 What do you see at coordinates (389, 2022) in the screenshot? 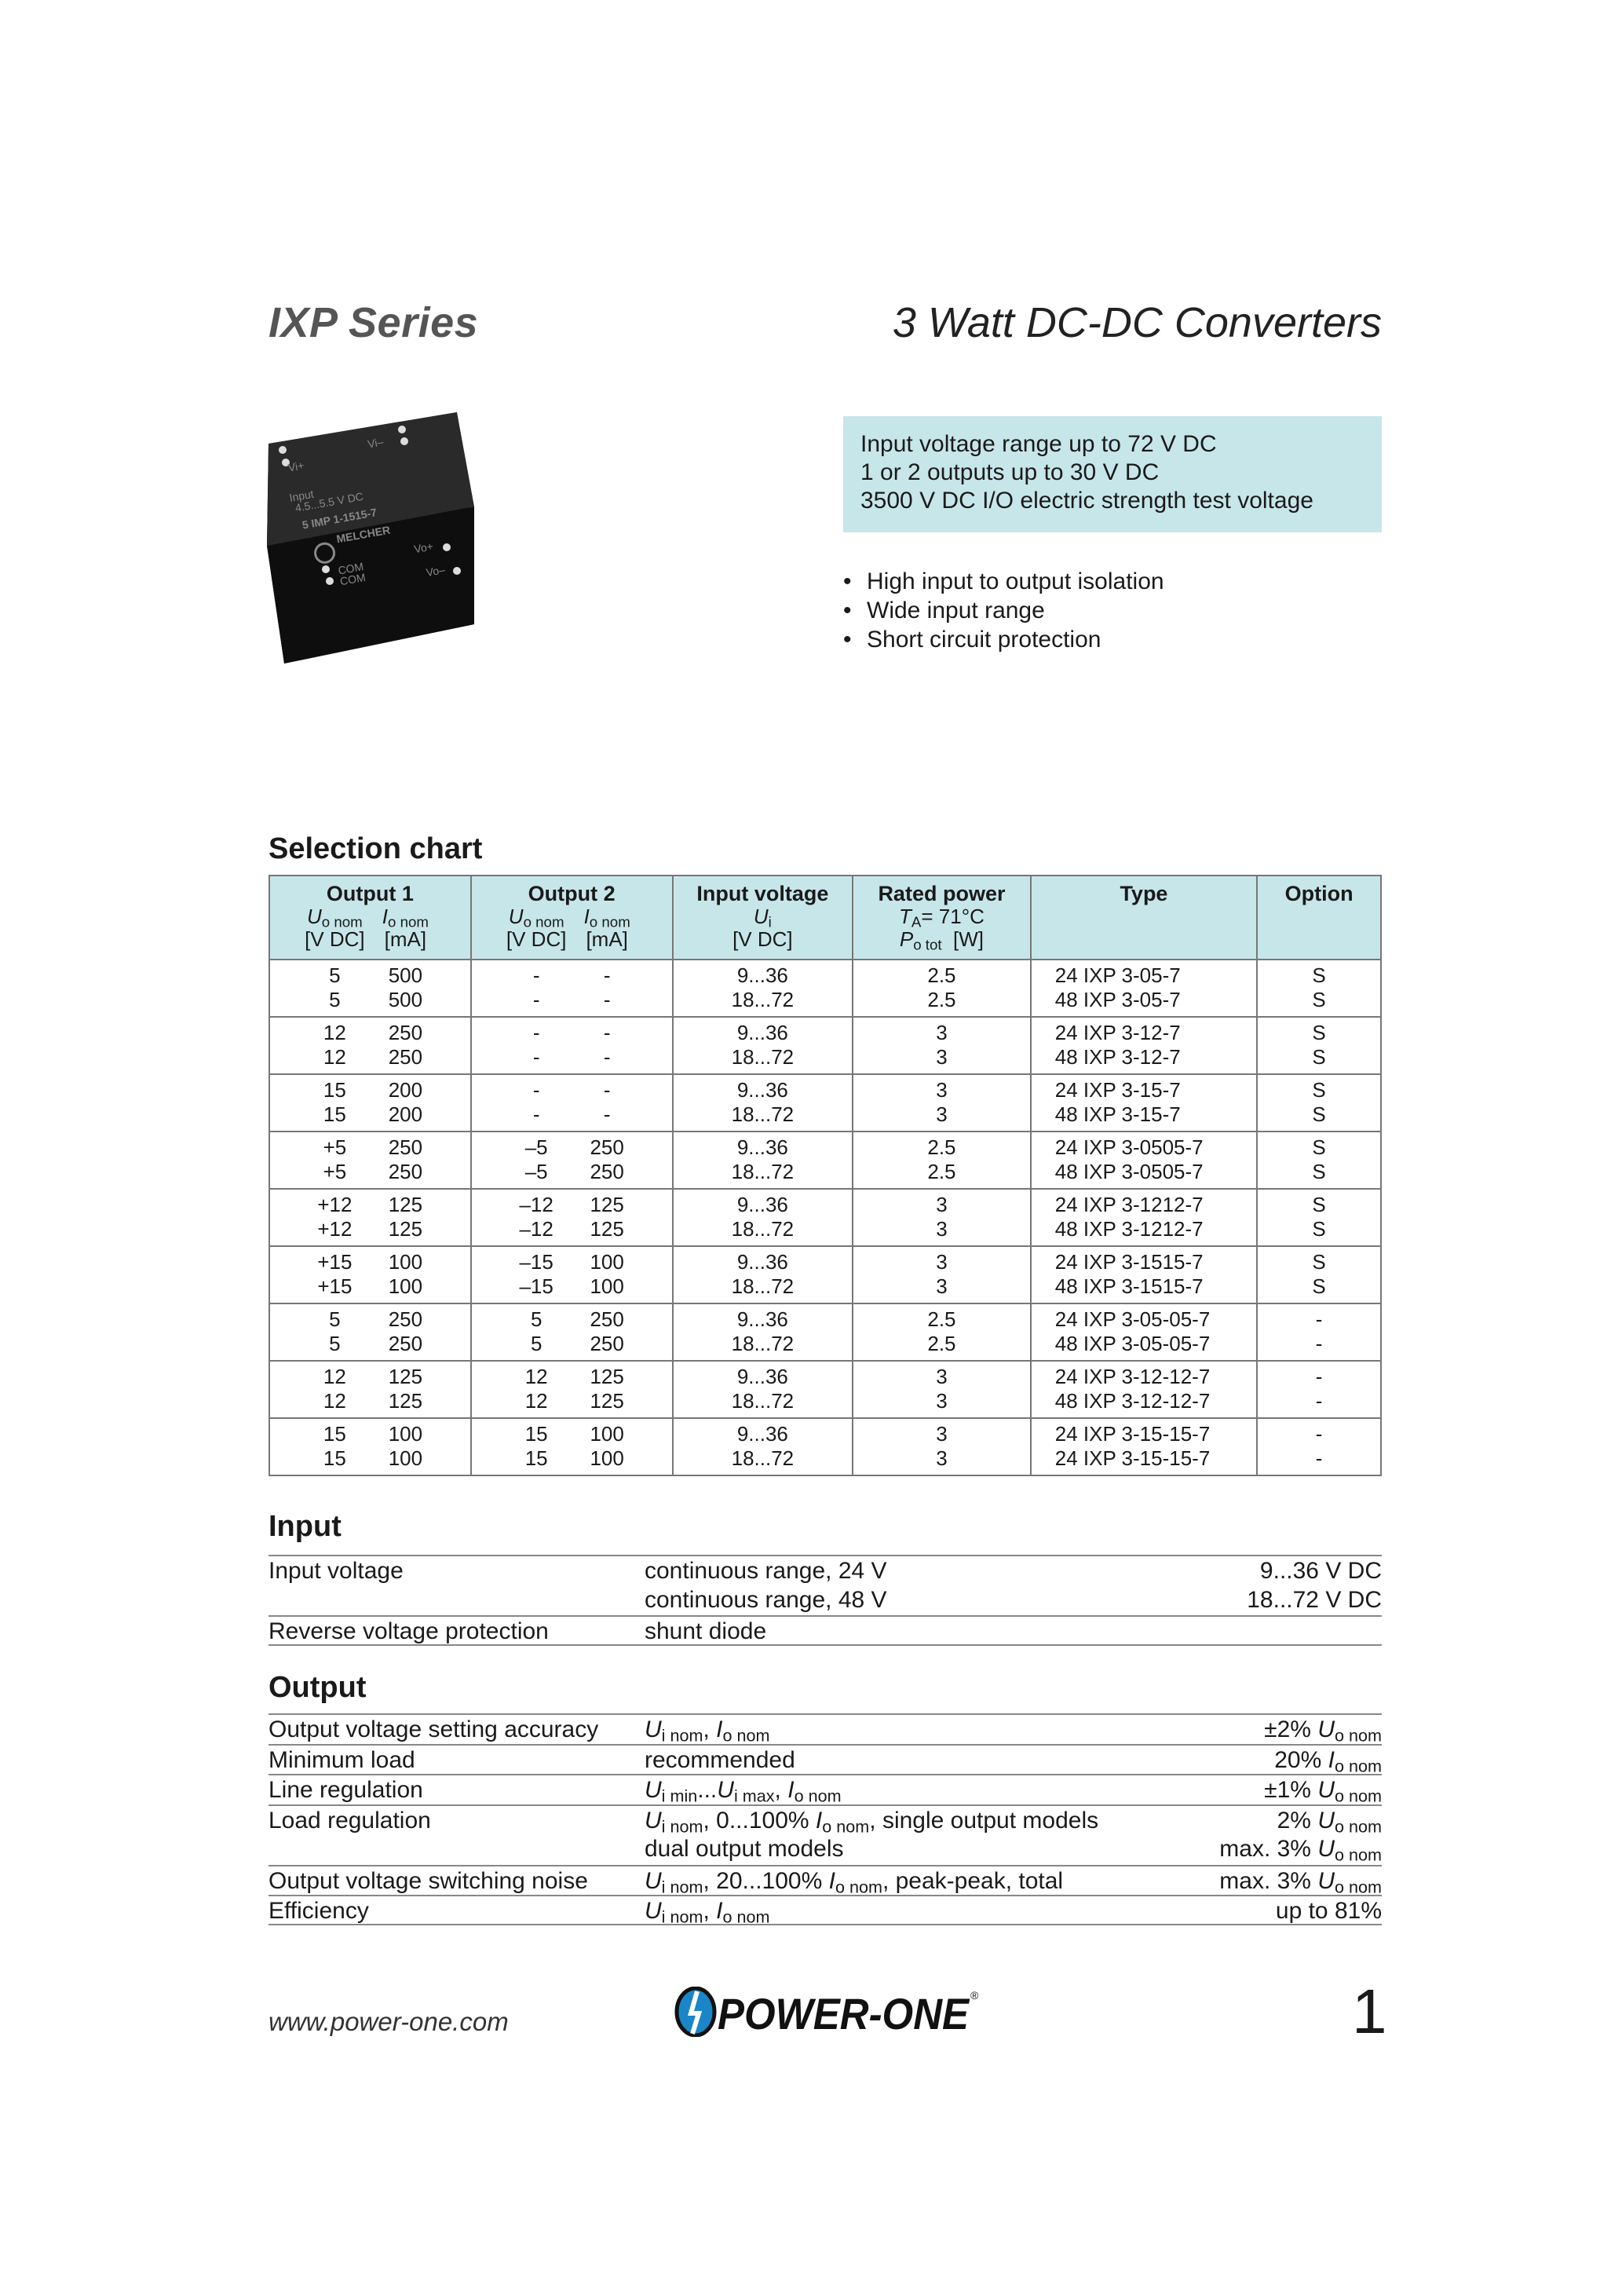
I see `website-link: www.power-one.com` at bounding box center [389, 2022].